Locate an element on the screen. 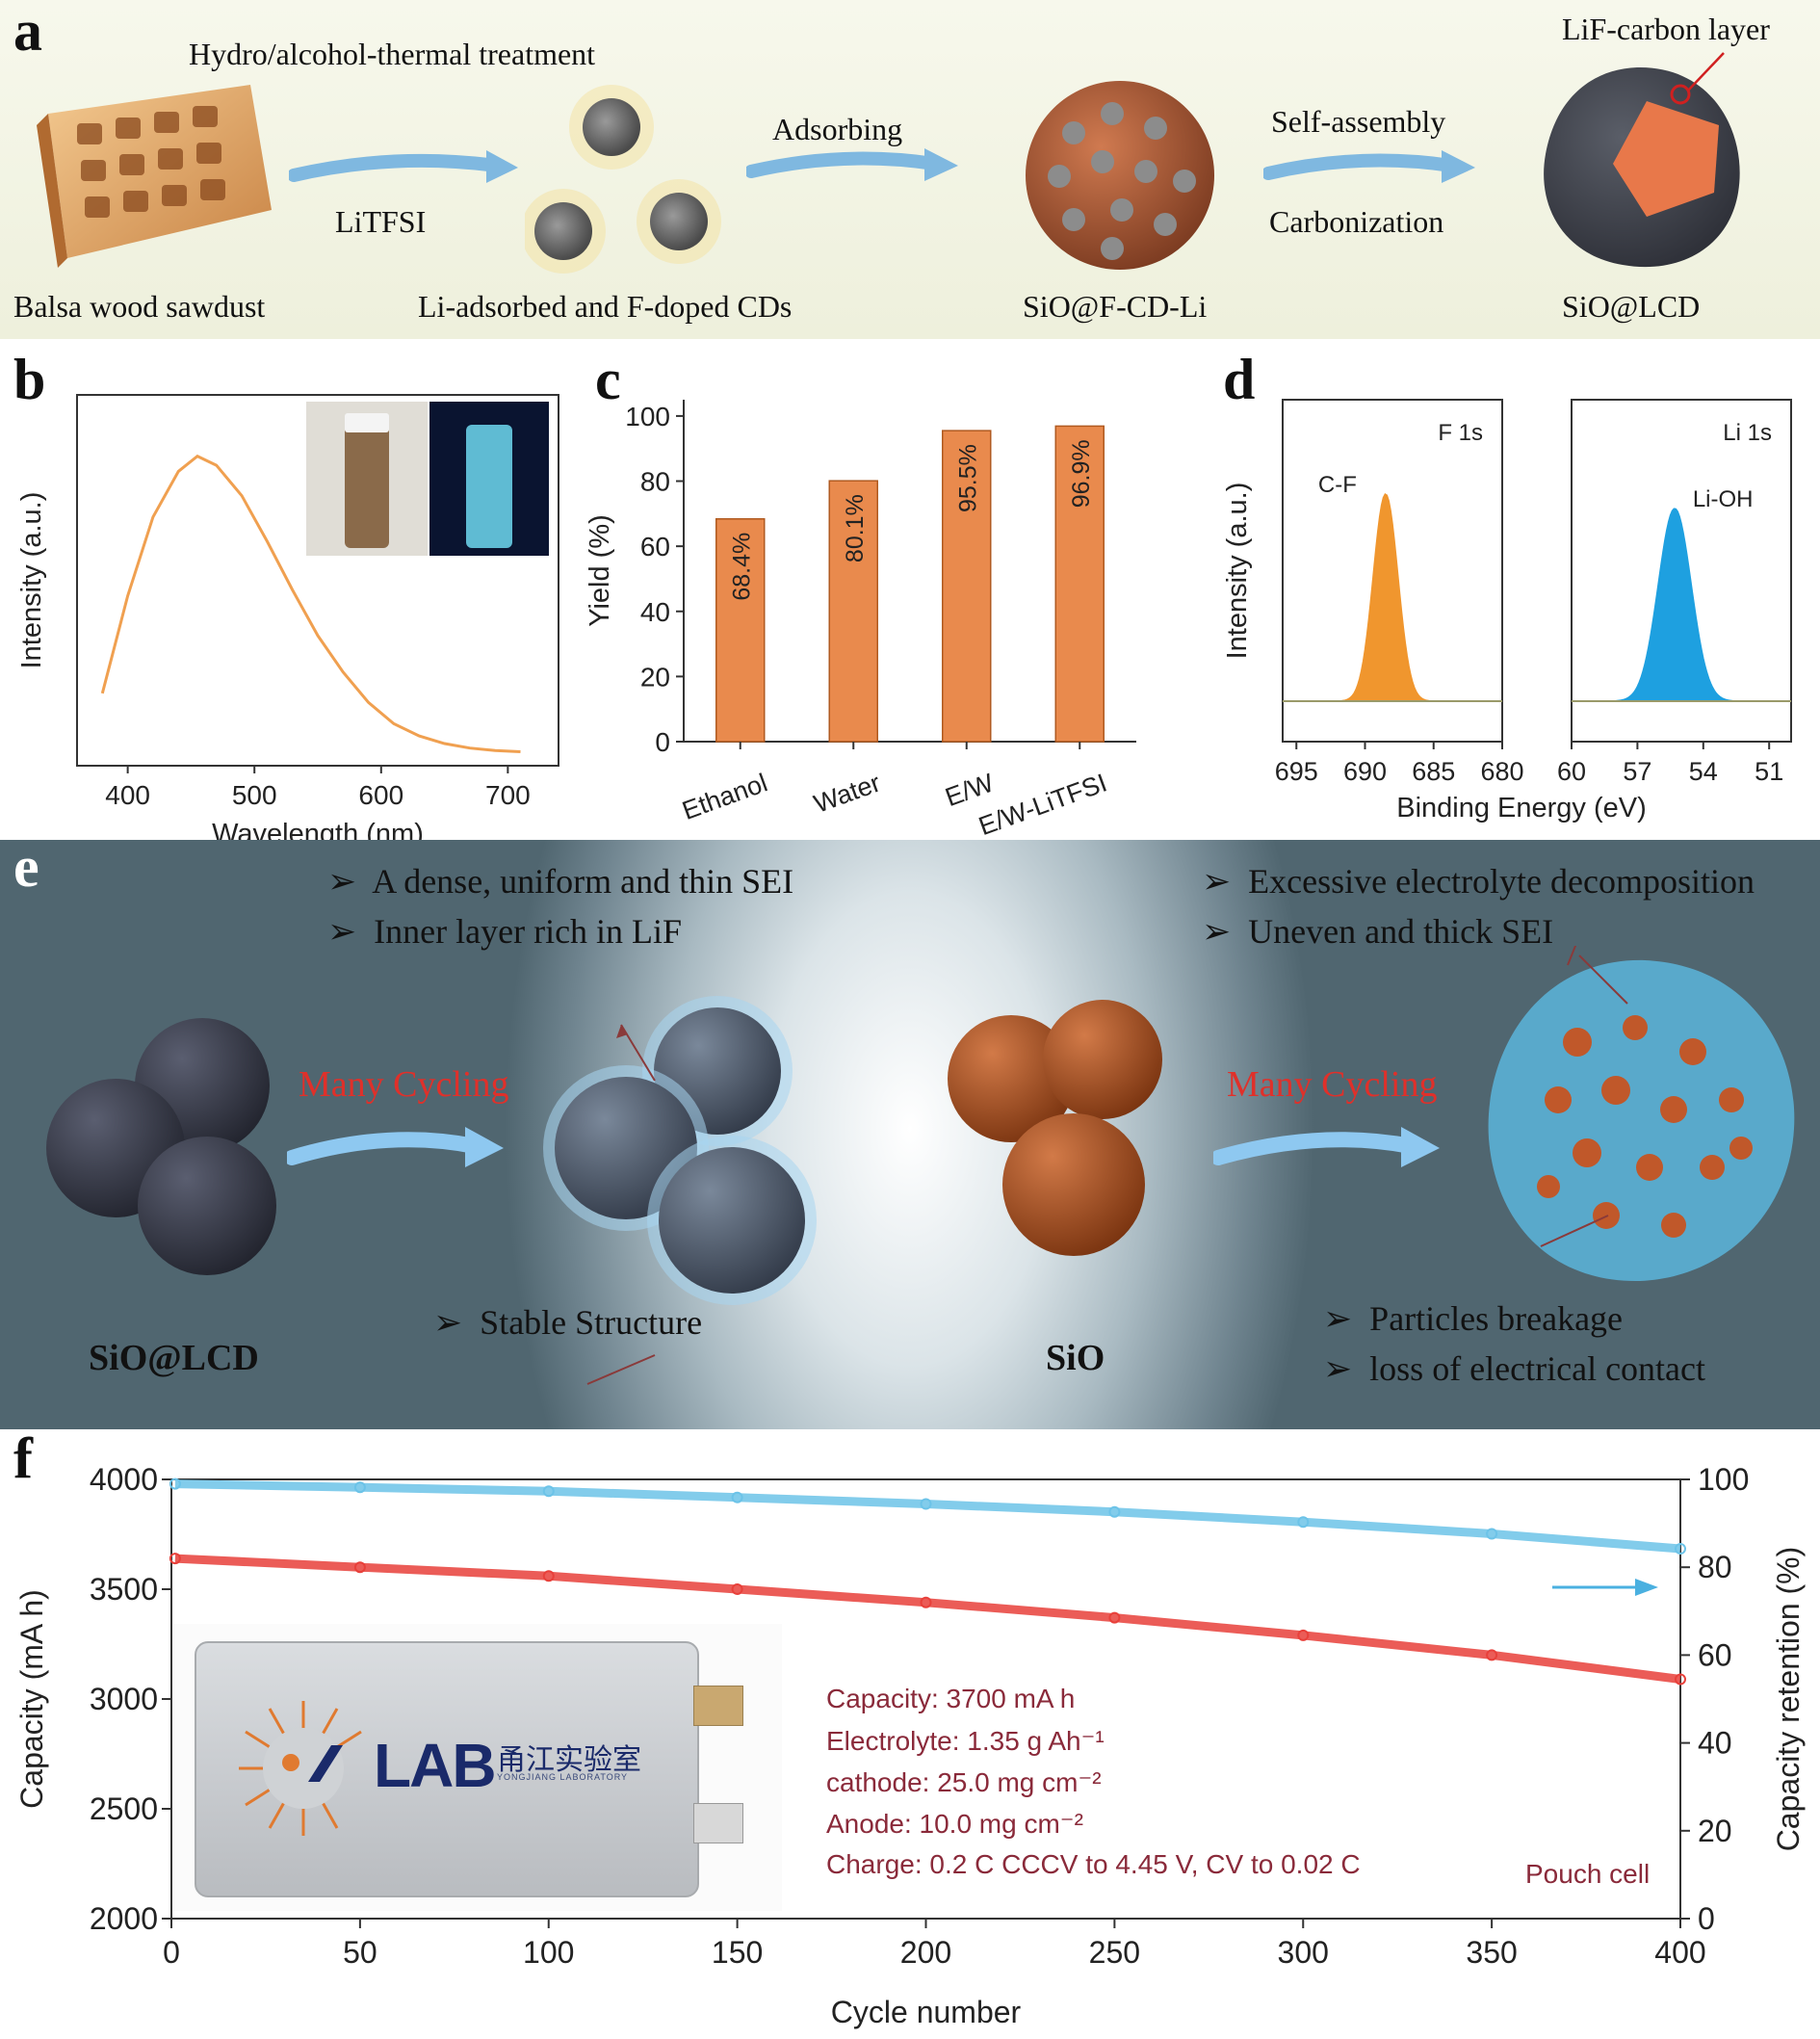  chart-d-xtick-label: 685 is located at coordinates (1433, 771).